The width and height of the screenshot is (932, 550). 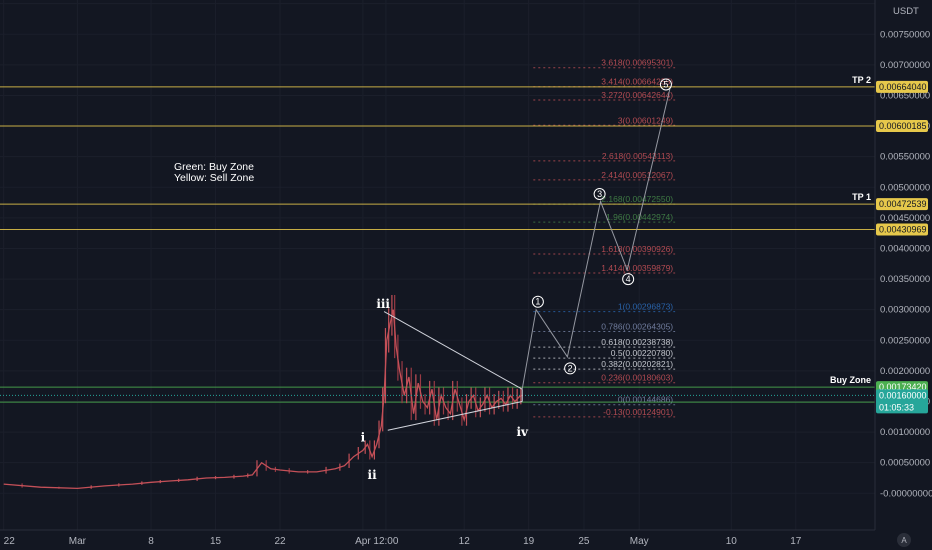 What do you see at coordinates (638, 412) in the screenshot?
I see `fib-label-17: -0.13(0.00124901)` at bounding box center [638, 412].